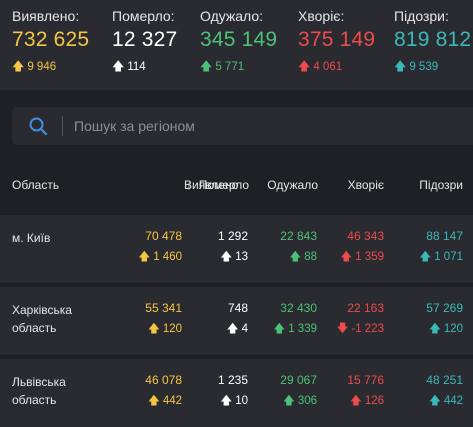  I want to click on col-suspected: Підозри, so click(441, 185).